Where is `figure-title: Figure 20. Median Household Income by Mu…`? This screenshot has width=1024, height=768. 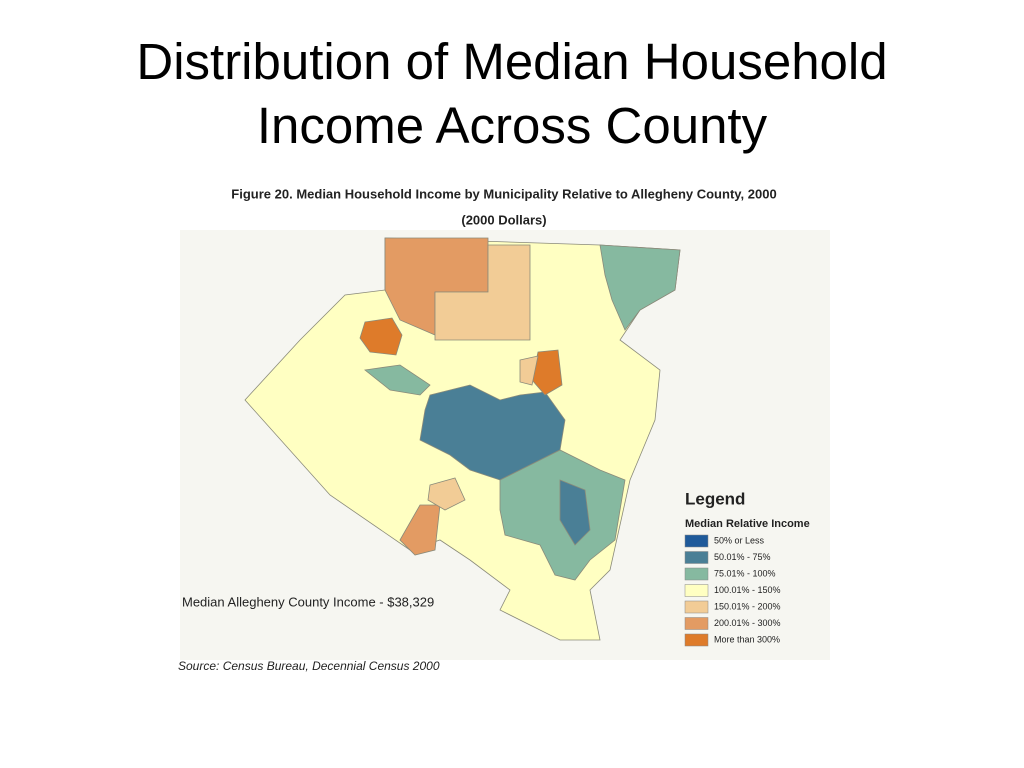
figure-title: Figure 20. Median Household Income by Mu… is located at coordinates (503, 193).